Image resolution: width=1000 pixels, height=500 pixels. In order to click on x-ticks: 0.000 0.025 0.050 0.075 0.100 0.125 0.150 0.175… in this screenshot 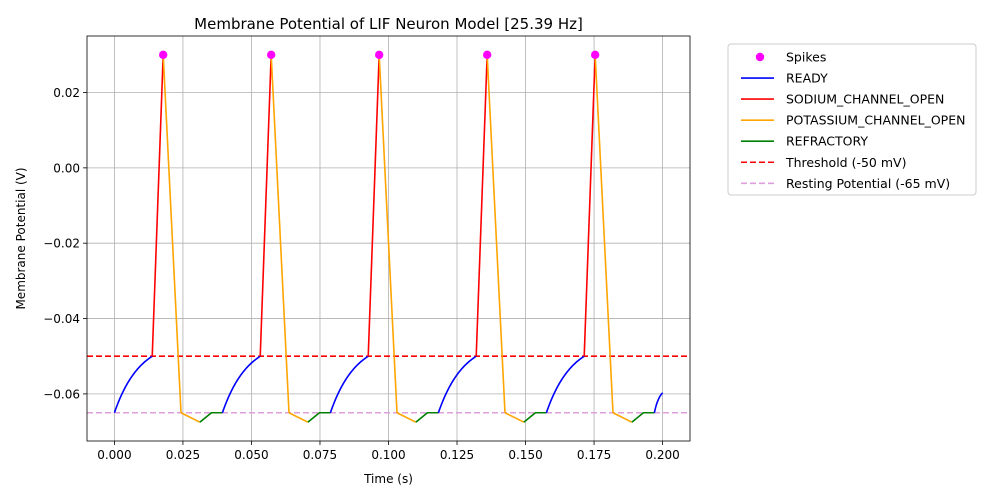, I will do `click(388, 451)`.